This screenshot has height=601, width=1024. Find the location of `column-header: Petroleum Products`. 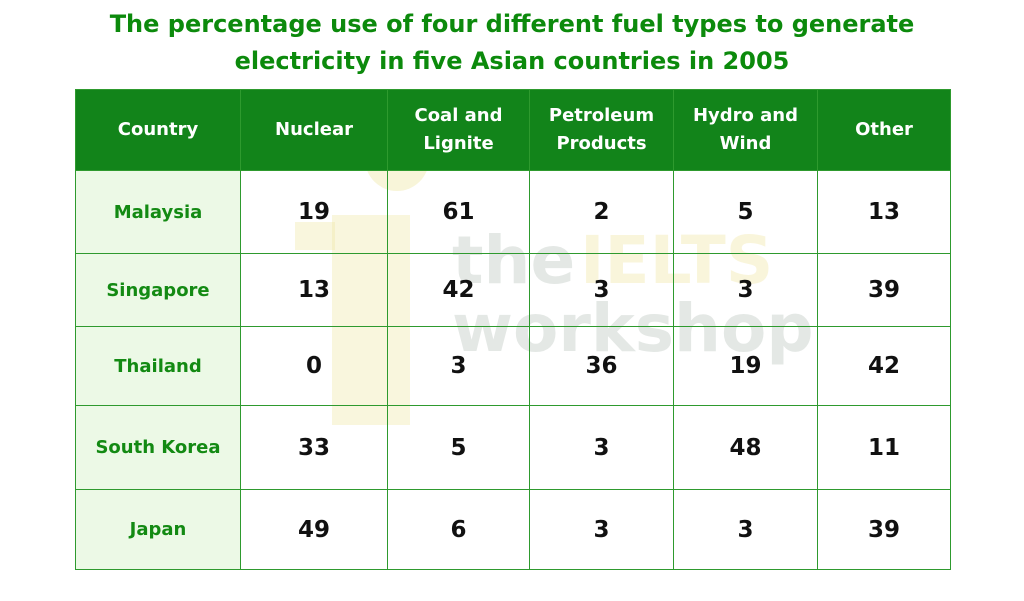

column-header: Petroleum Products is located at coordinates (601, 130).